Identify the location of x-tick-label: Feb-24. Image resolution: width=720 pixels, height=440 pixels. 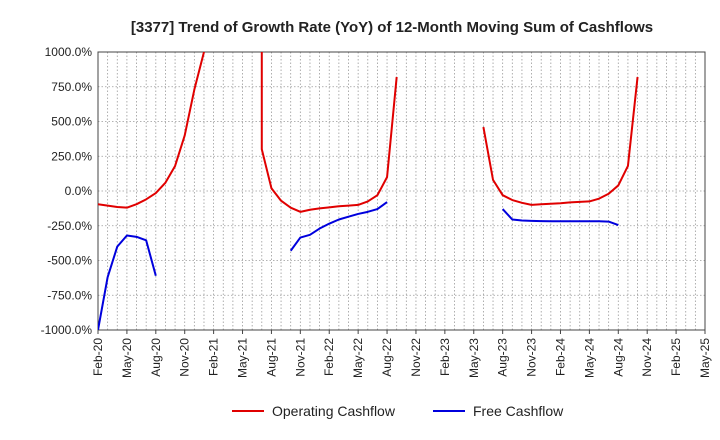
(560, 357).